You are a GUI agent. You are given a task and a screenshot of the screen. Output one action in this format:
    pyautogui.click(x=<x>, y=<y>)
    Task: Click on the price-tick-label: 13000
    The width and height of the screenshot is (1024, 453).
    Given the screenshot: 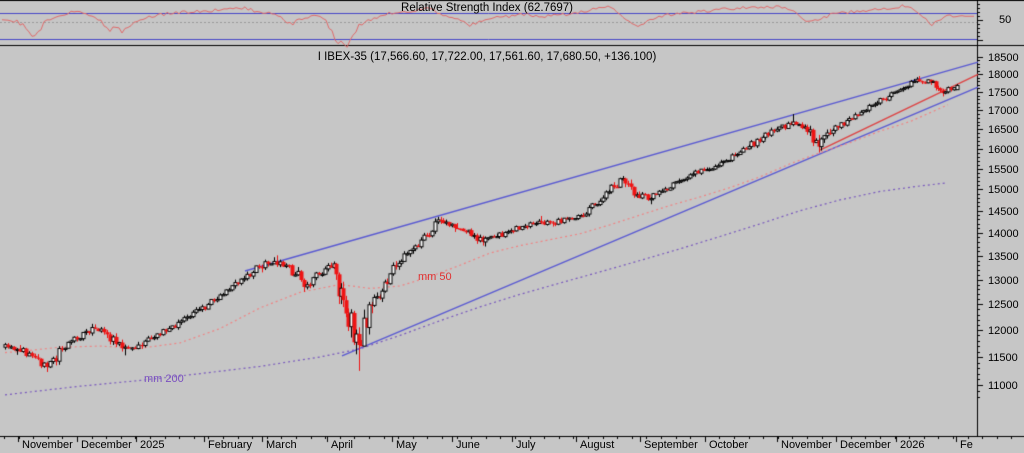 What is the action you would take?
    pyautogui.click(x=1003, y=281)
    